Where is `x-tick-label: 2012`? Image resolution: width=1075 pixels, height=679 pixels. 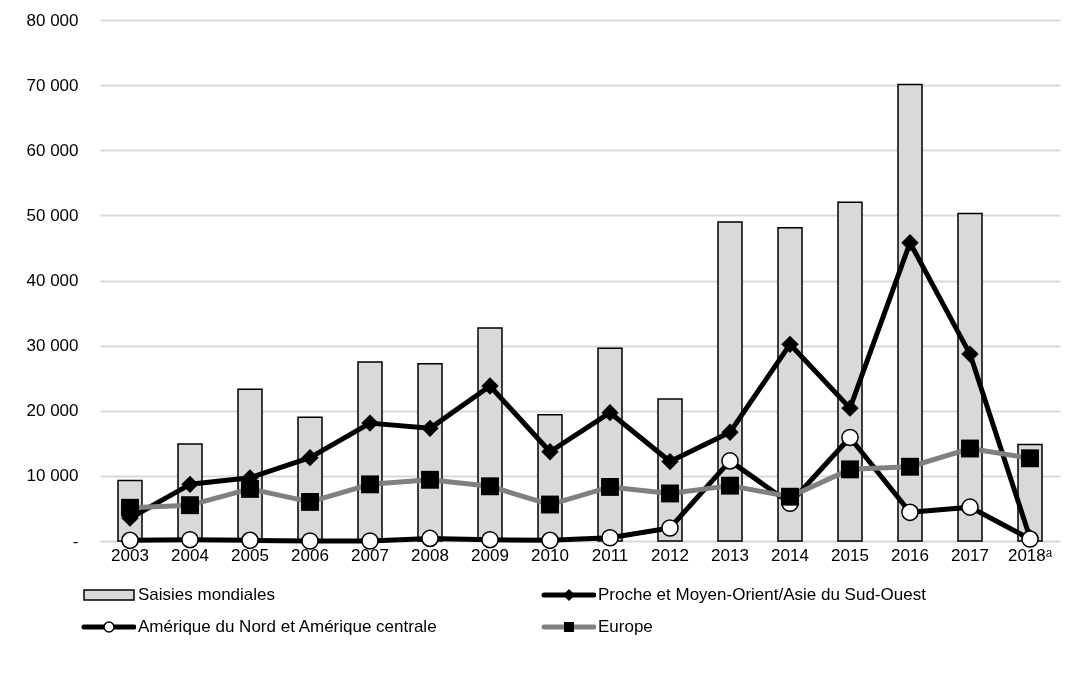
x-tick-label: 2012 is located at coordinates (670, 555).